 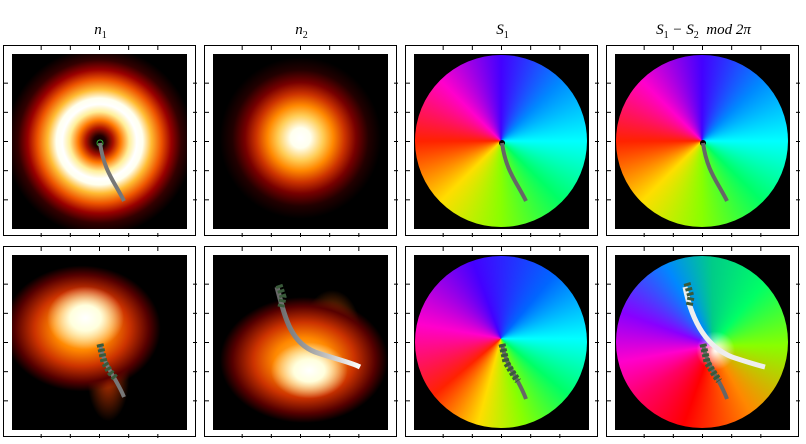 What do you see at coordinates (681, 30) in the screenshot?
I see `title-text: − S` at bounding box center [681, 30].